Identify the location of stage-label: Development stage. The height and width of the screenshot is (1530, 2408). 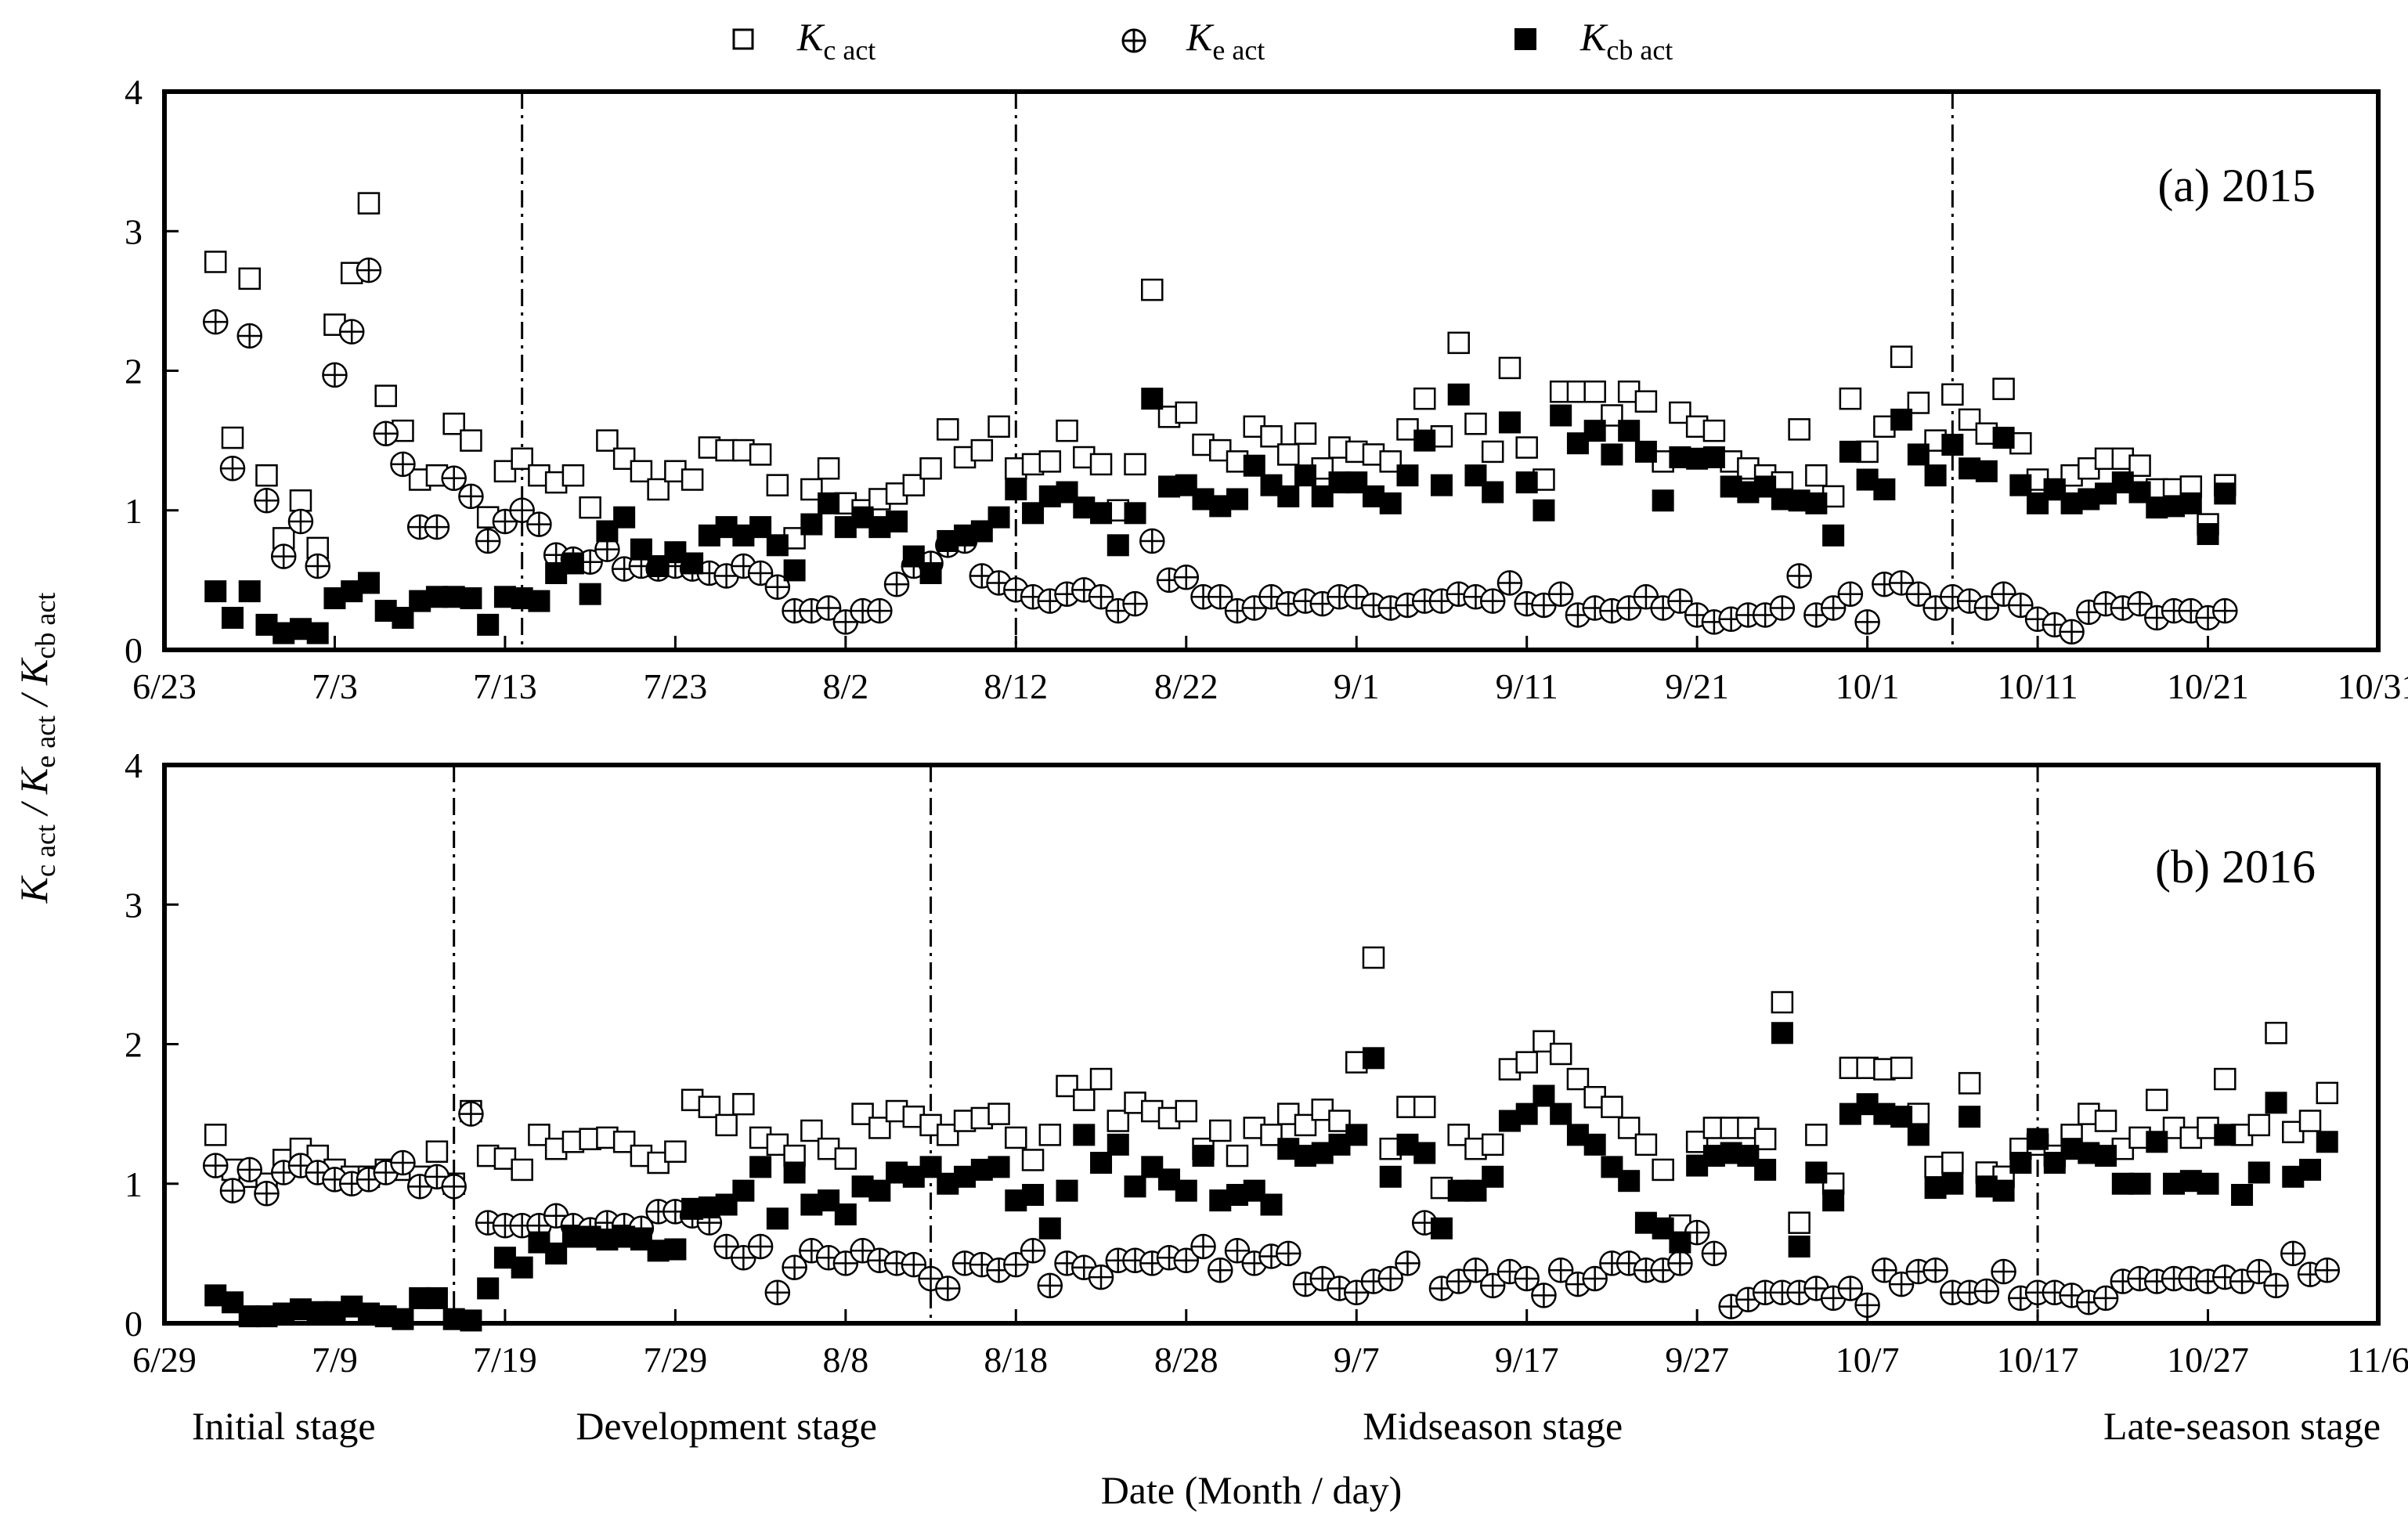
(727, 1426).